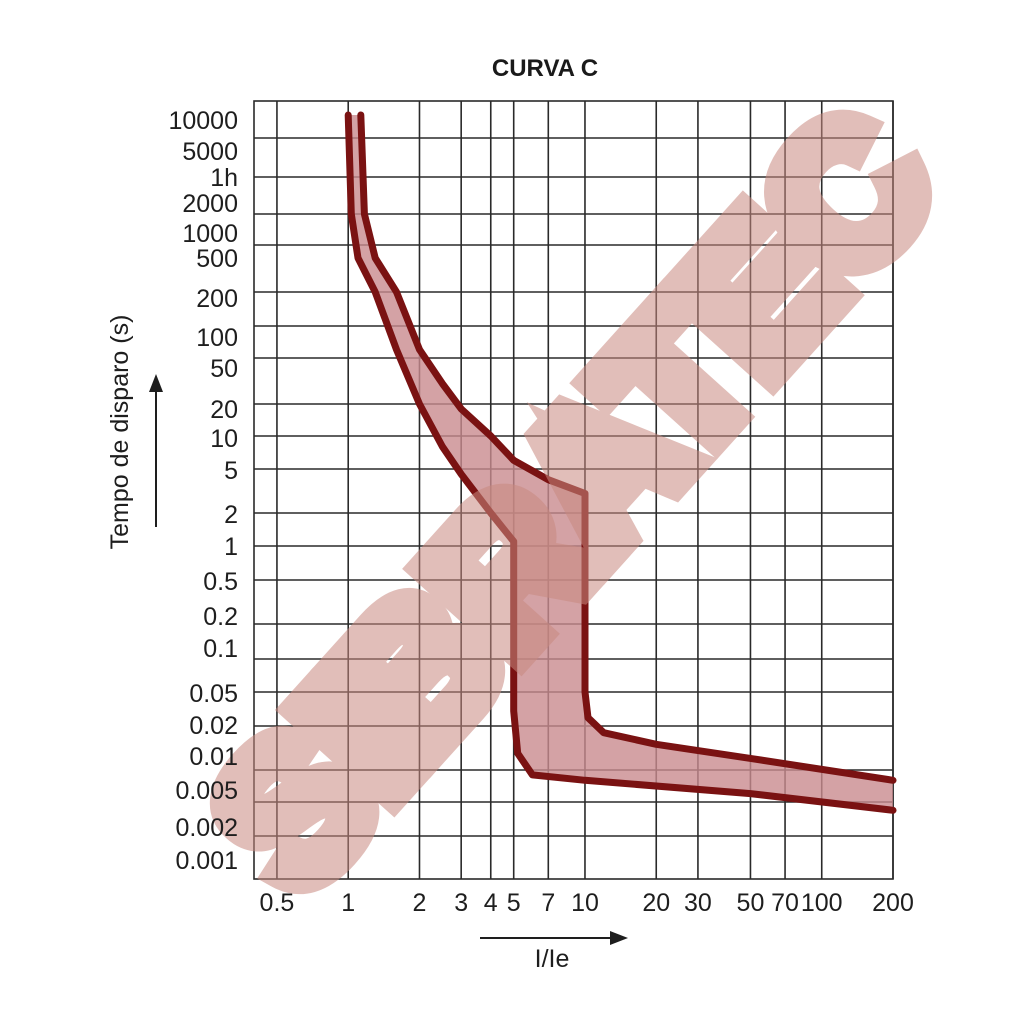 The width and height of the screenshot is (1024, 1024). I want to click on y-tick-label: 0.01, so click(213, 757).